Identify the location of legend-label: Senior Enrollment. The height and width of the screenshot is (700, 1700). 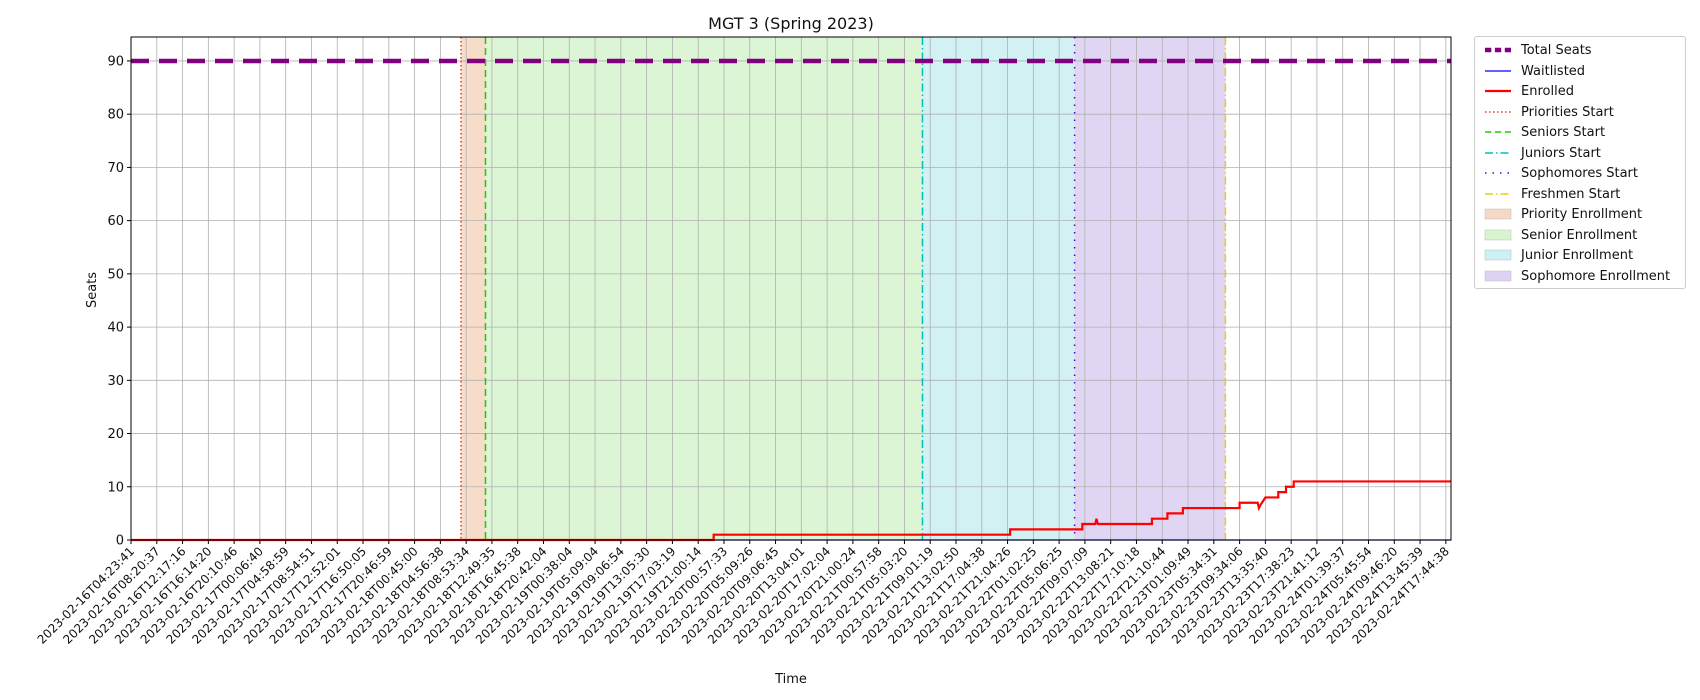
(1579, 235).